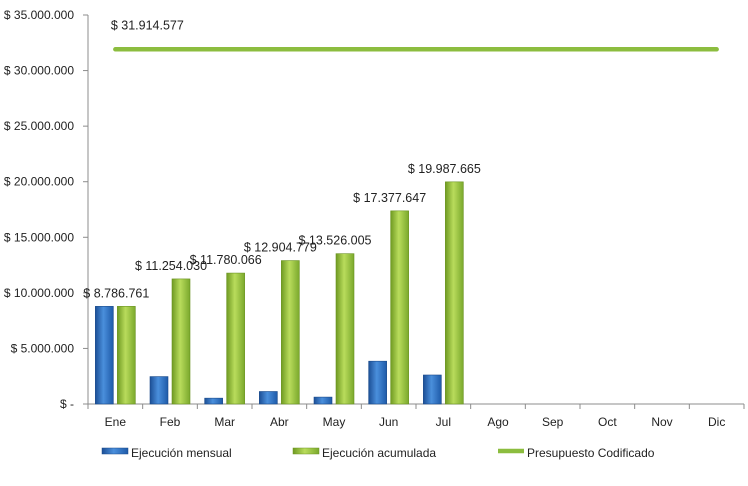 This screenshot has height=486, width=748. What do you see at coordinates (607, 422) in the screenshot?
I see `x-tick-label: Oct` at bounding box center [607, 422].